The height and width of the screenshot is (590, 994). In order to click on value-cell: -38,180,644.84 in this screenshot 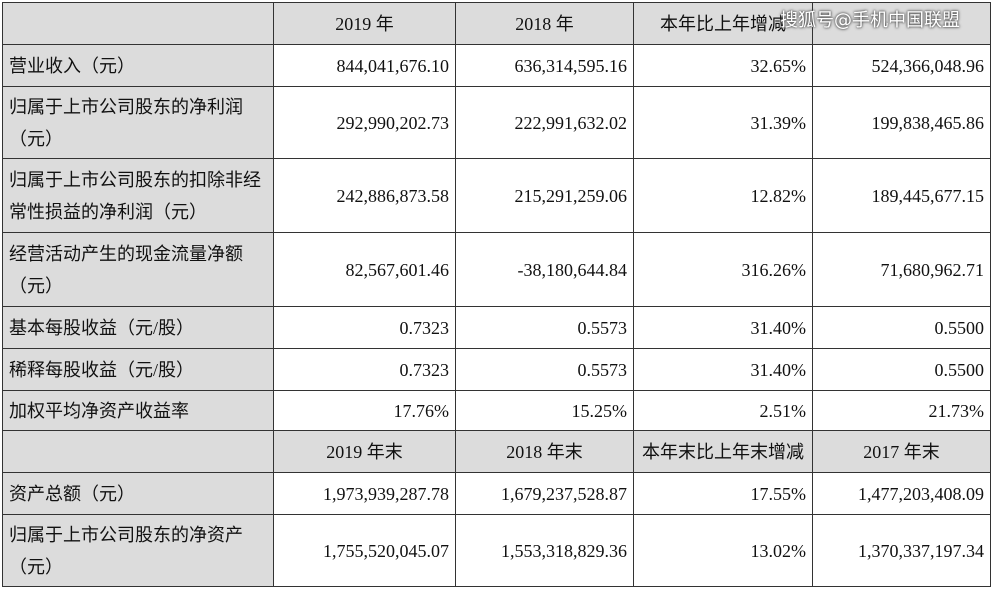, I will do `click(544, 269)`.